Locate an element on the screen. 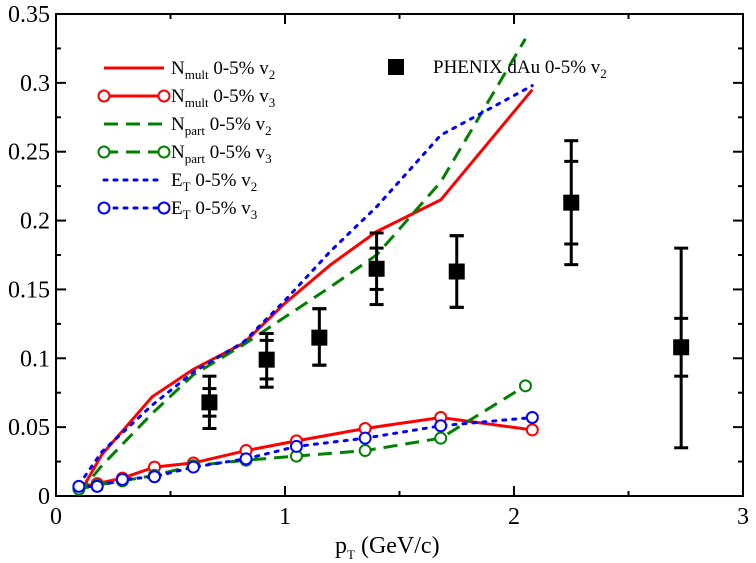  y-tick-label: 0 is located at coordinates (44, 497).